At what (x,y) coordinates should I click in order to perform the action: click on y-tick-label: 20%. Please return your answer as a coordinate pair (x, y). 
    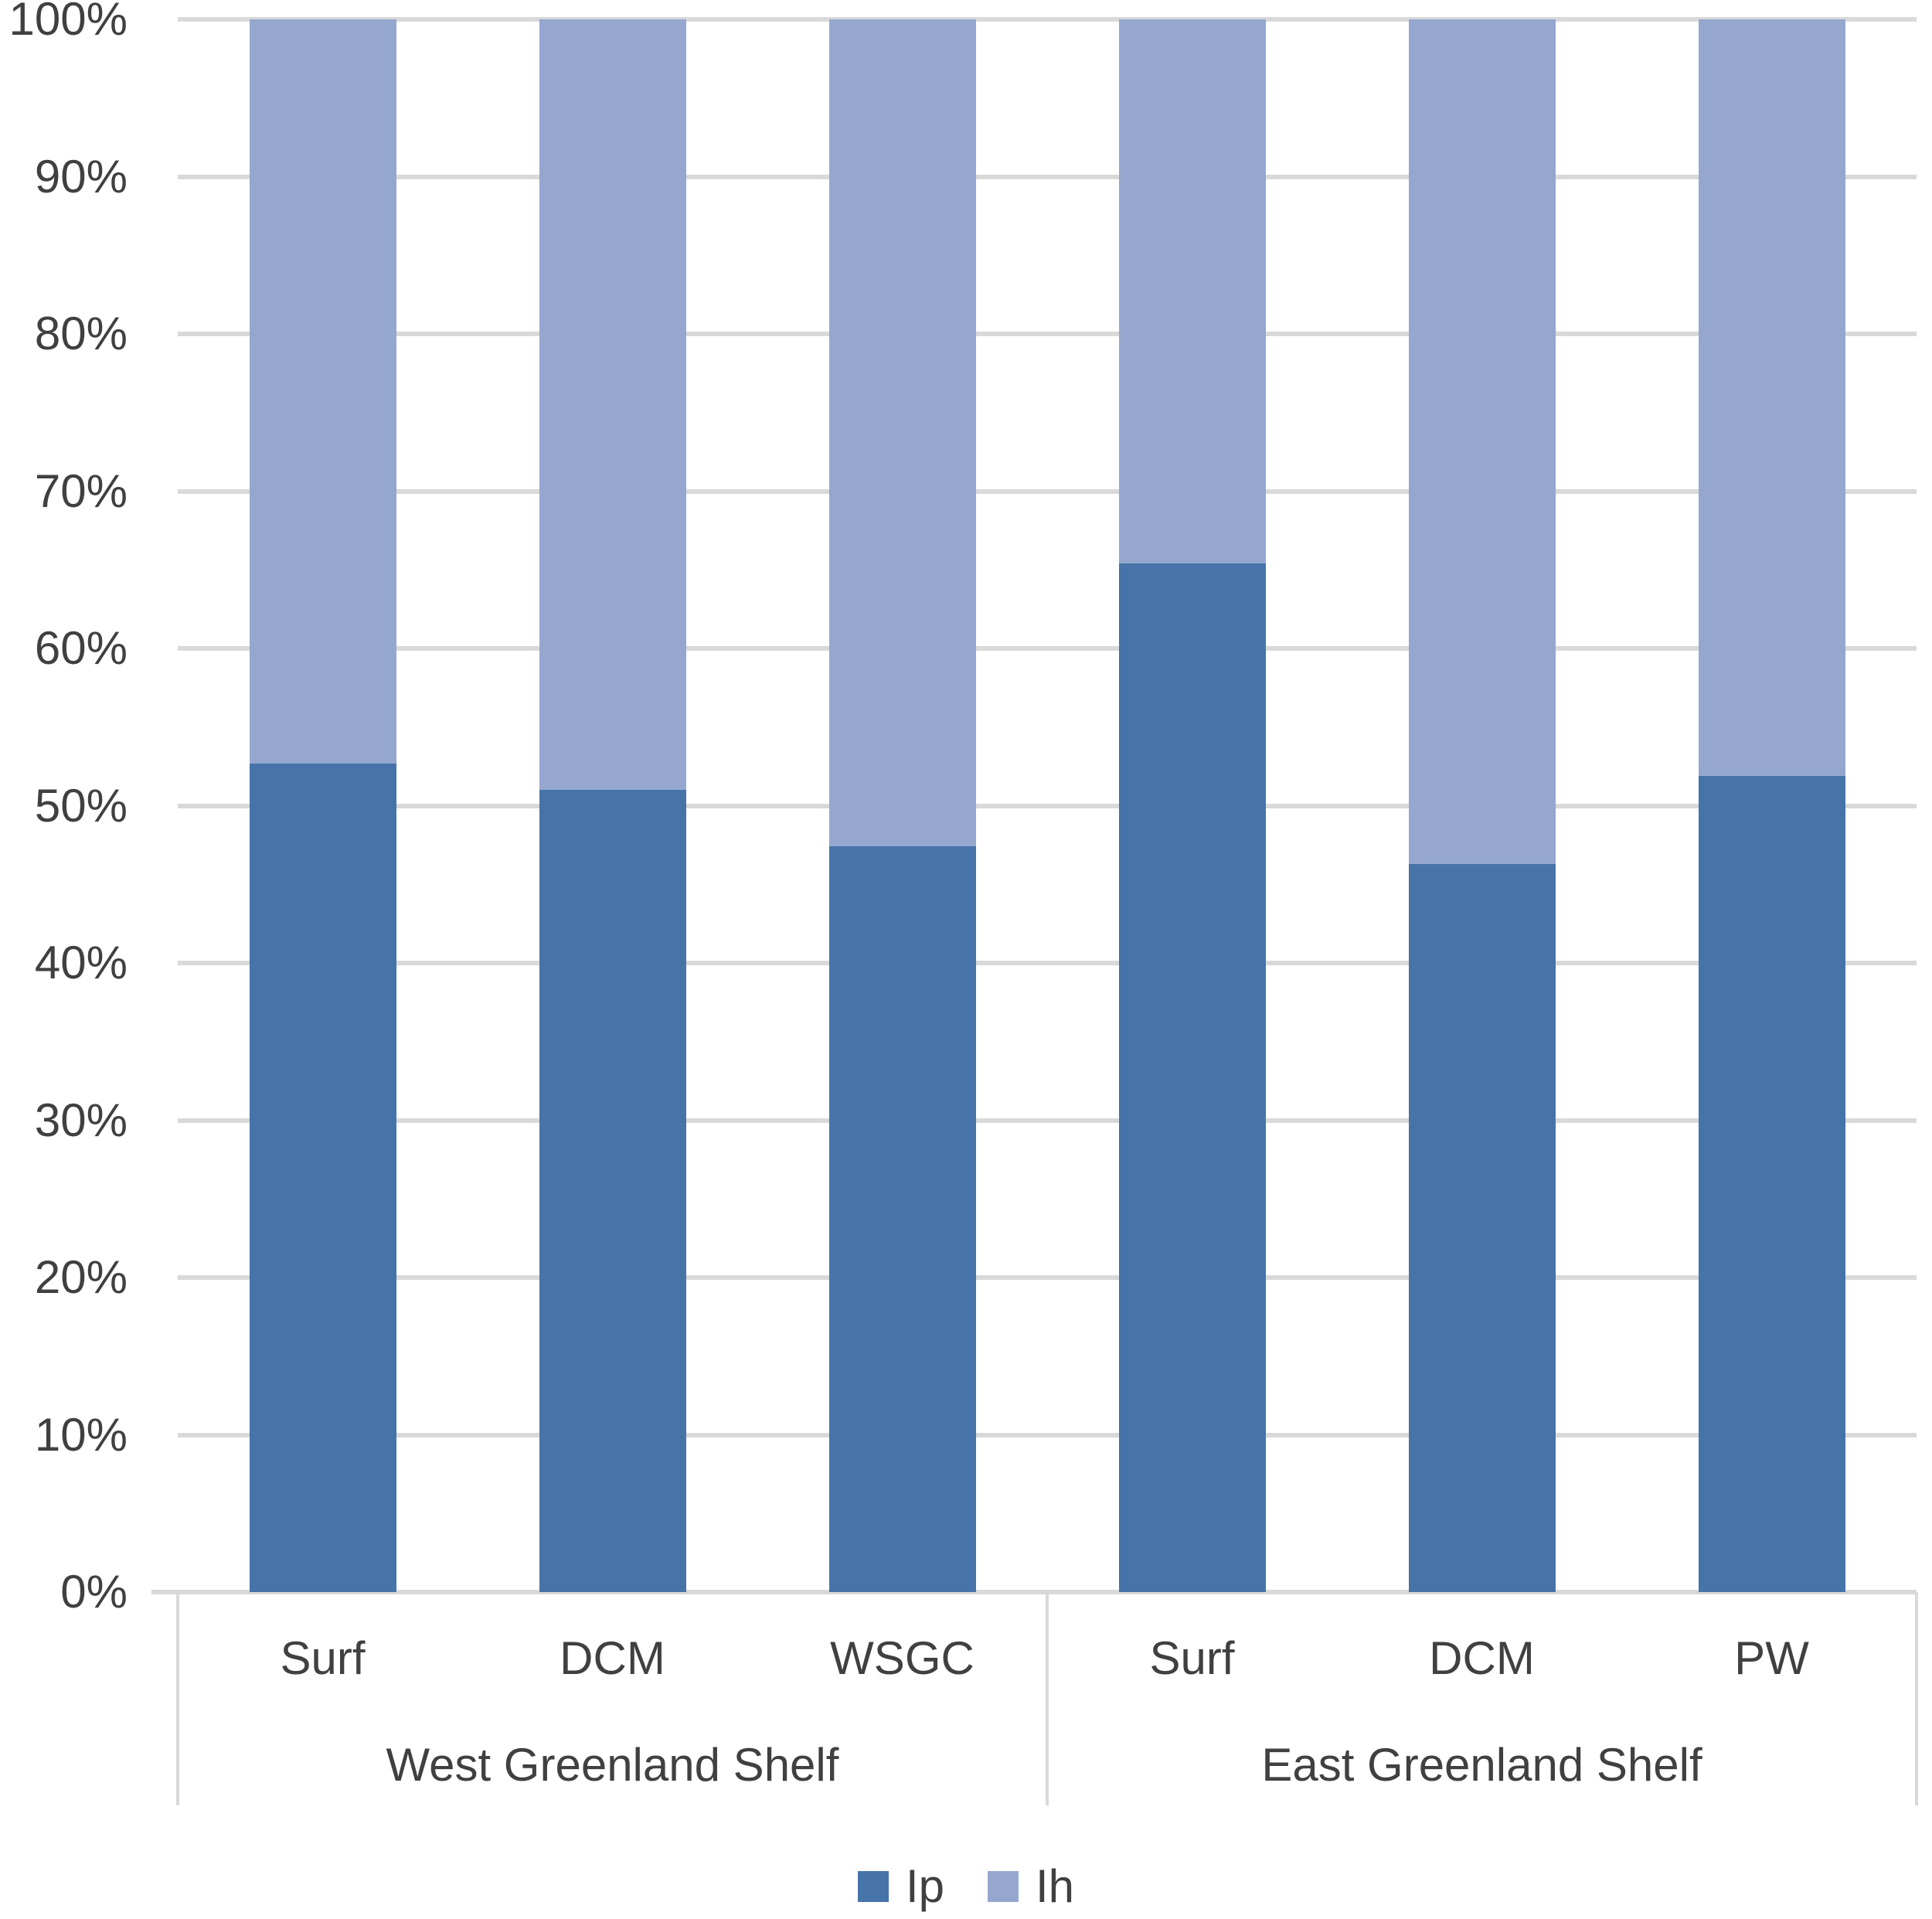
    Looking at the image, I should click on (81, 1277).